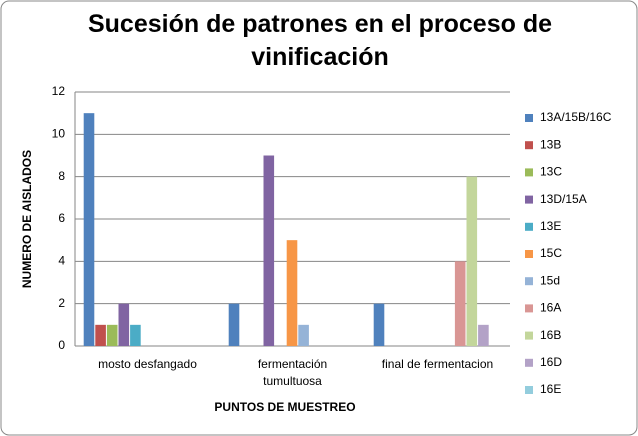 The height and width of the screenshot is (436, 638). I want to click on legend-label: 13D/15A, so click(563, 199).